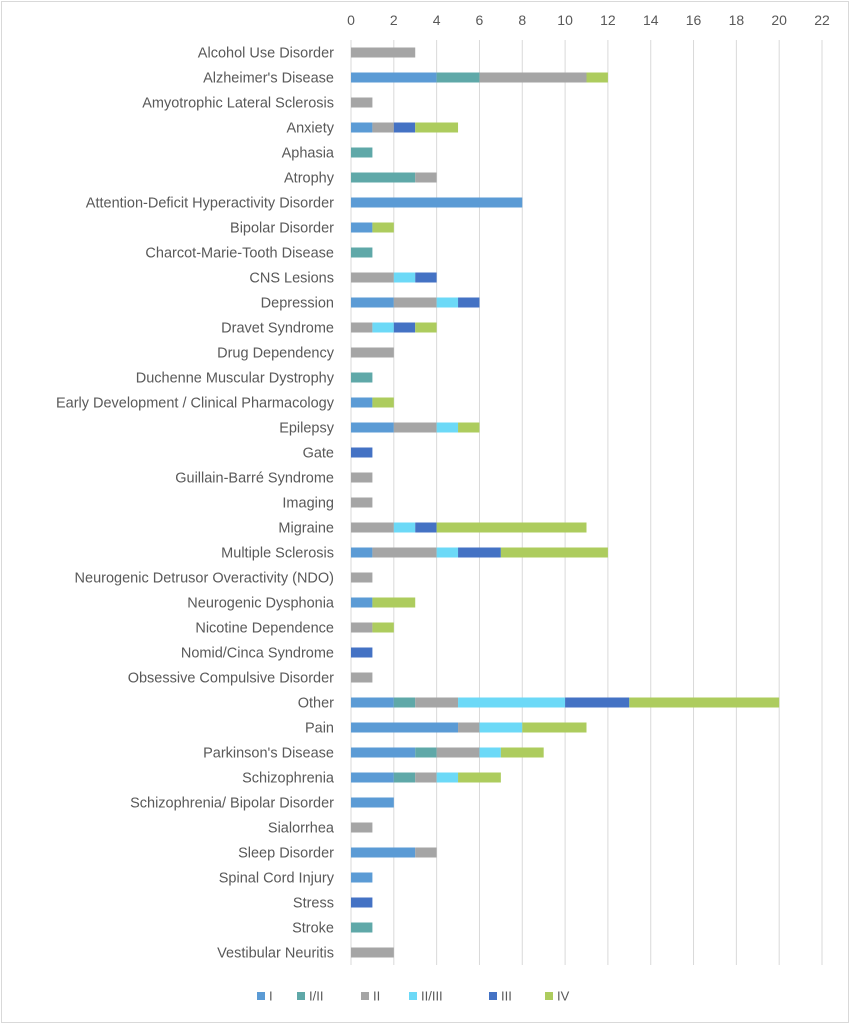 The height and width of the screenshot is (1024, 850). I want to click on category-label: Guillain-Barré Syndrome, so click(254, 479).